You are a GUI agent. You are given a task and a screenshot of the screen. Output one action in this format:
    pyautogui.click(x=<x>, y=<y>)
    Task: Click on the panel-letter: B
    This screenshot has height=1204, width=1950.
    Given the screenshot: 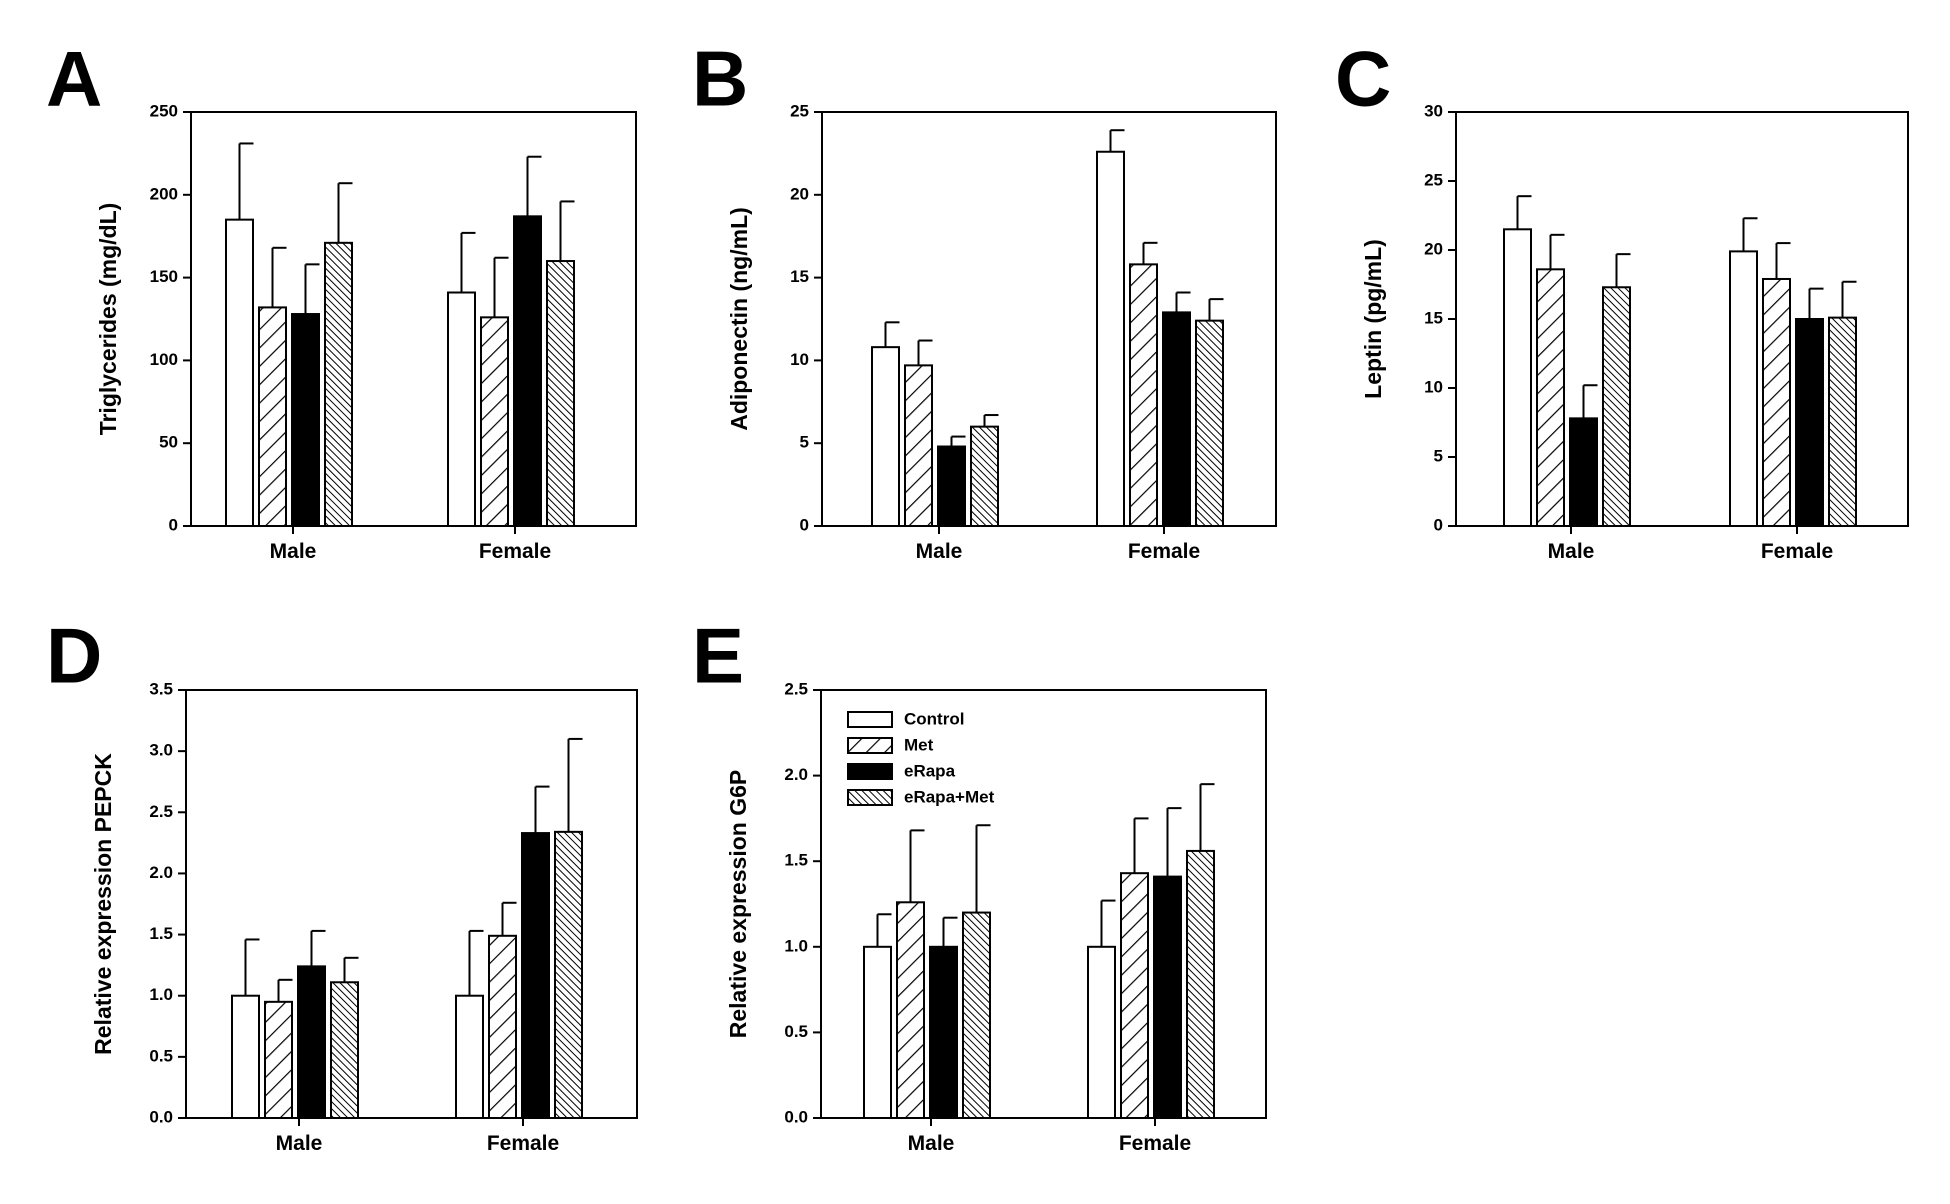 What is the action you would take?
    pyautogui.click(x=720, y=79)
    